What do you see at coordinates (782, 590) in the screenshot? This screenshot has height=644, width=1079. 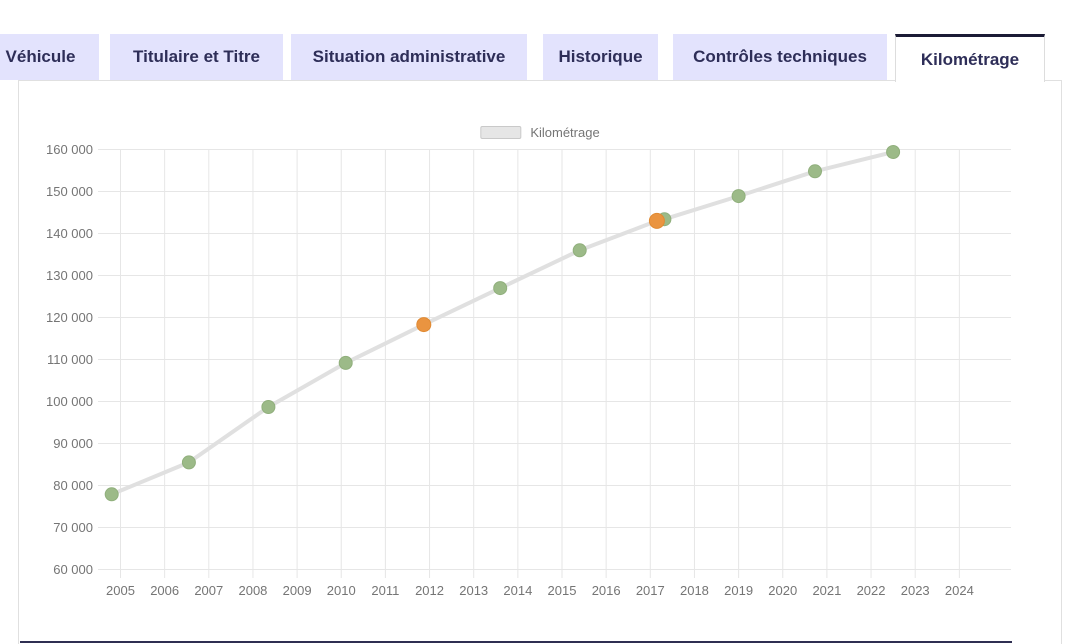 I see `x-axis-tick-label: 2020` at bounding box center [782, 590].